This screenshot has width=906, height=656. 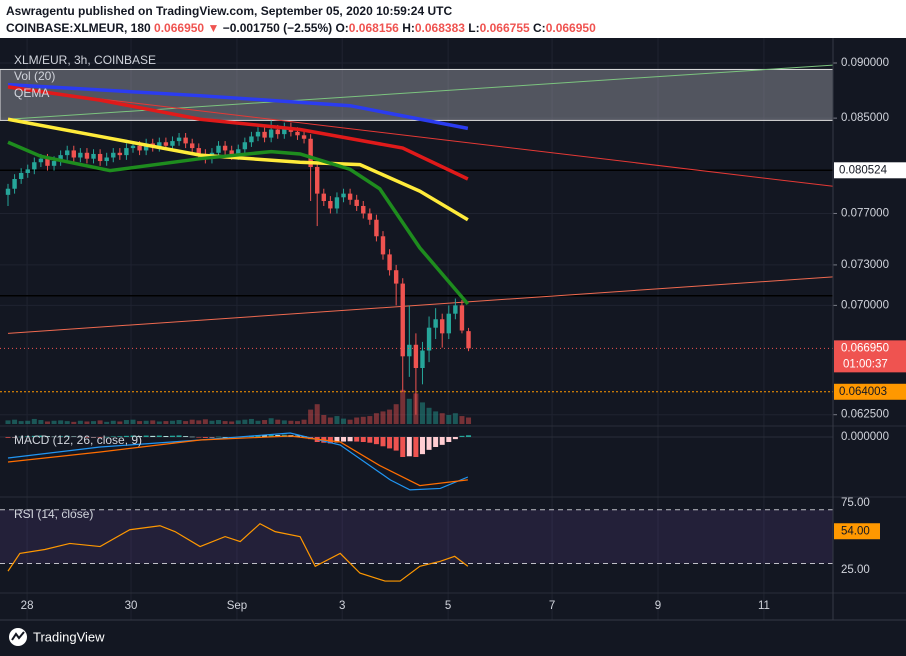 I want to click on o-key: O:, so click(x=341, y=28).